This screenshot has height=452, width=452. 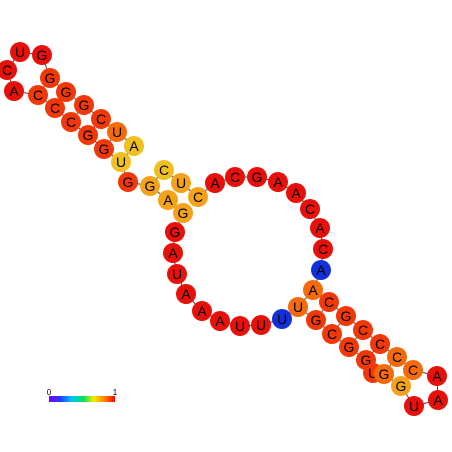 I want to click on color-legend: 0 1, so click(x=82, y=395).